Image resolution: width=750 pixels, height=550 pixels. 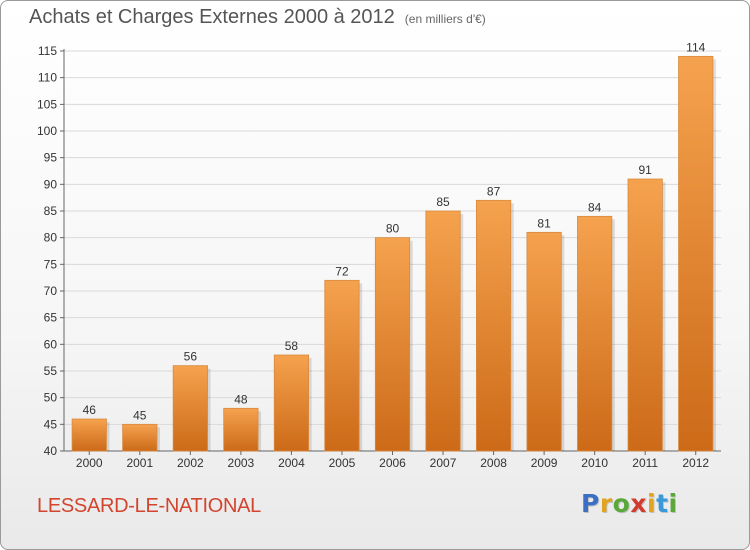 What do you see at coordinates (342, 271) in the screenshot?
I see `bar-value-label: 72` at bounding box center [342, 271].